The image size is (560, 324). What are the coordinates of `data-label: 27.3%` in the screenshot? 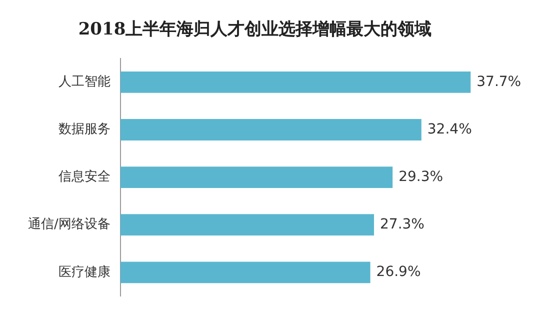 It's located at (402, 224).